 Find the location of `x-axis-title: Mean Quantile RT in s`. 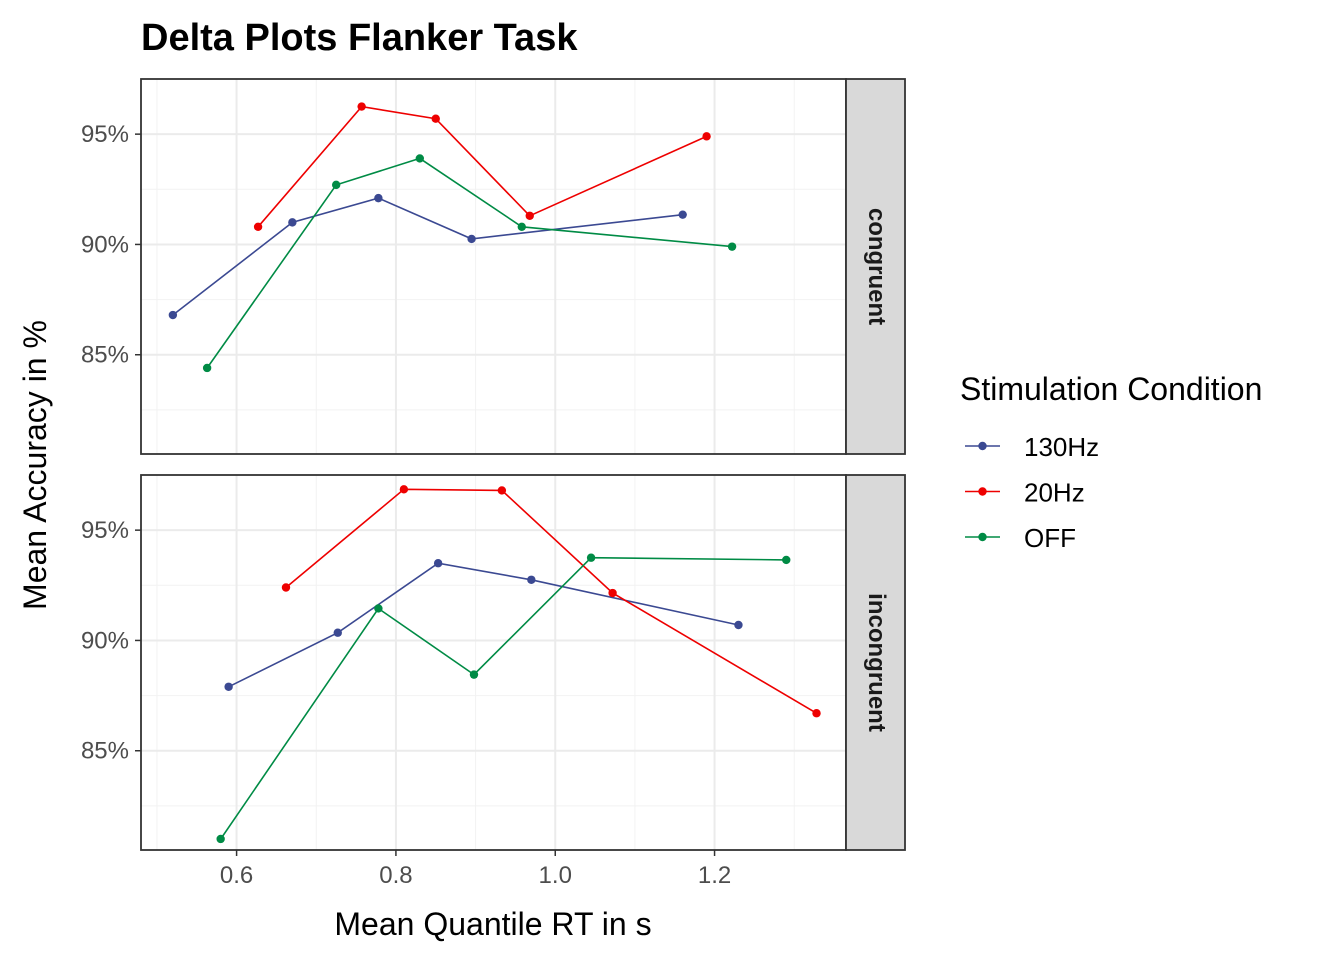

x-axis-title: Mean Quantile RT in s is located at coordinates (492, 924).